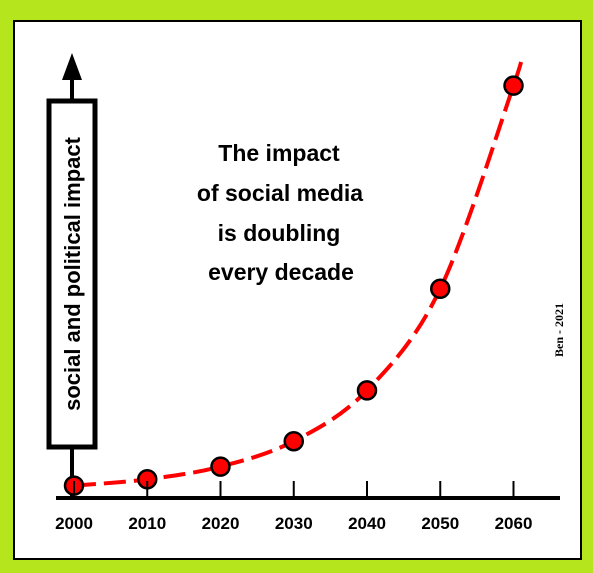 The image size is (593, 573). I want to click on annotation-line-4: every decade, so click(281, 272).